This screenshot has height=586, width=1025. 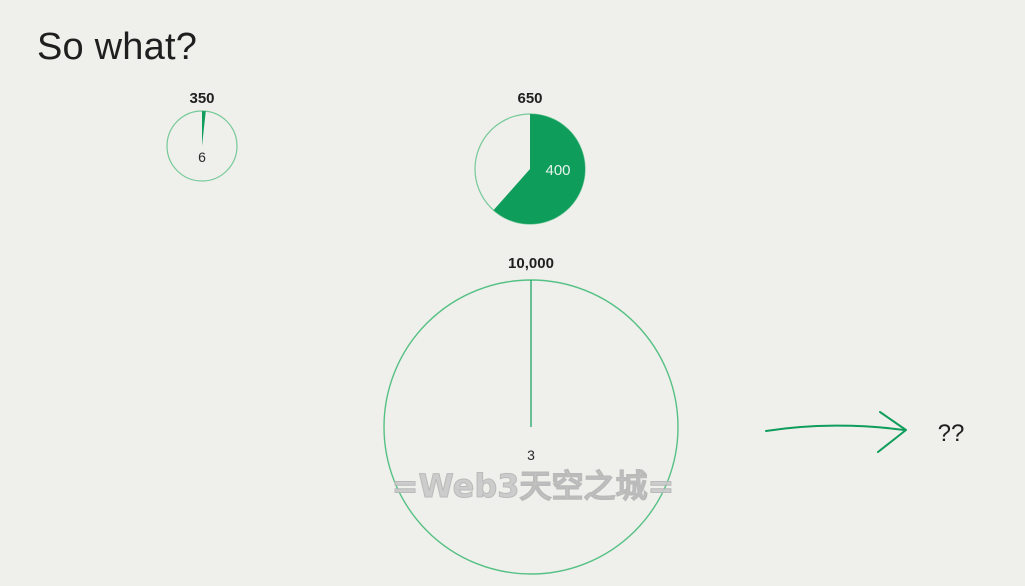 I want to click on pie-total-label: 350, so click(x=201, y=98).